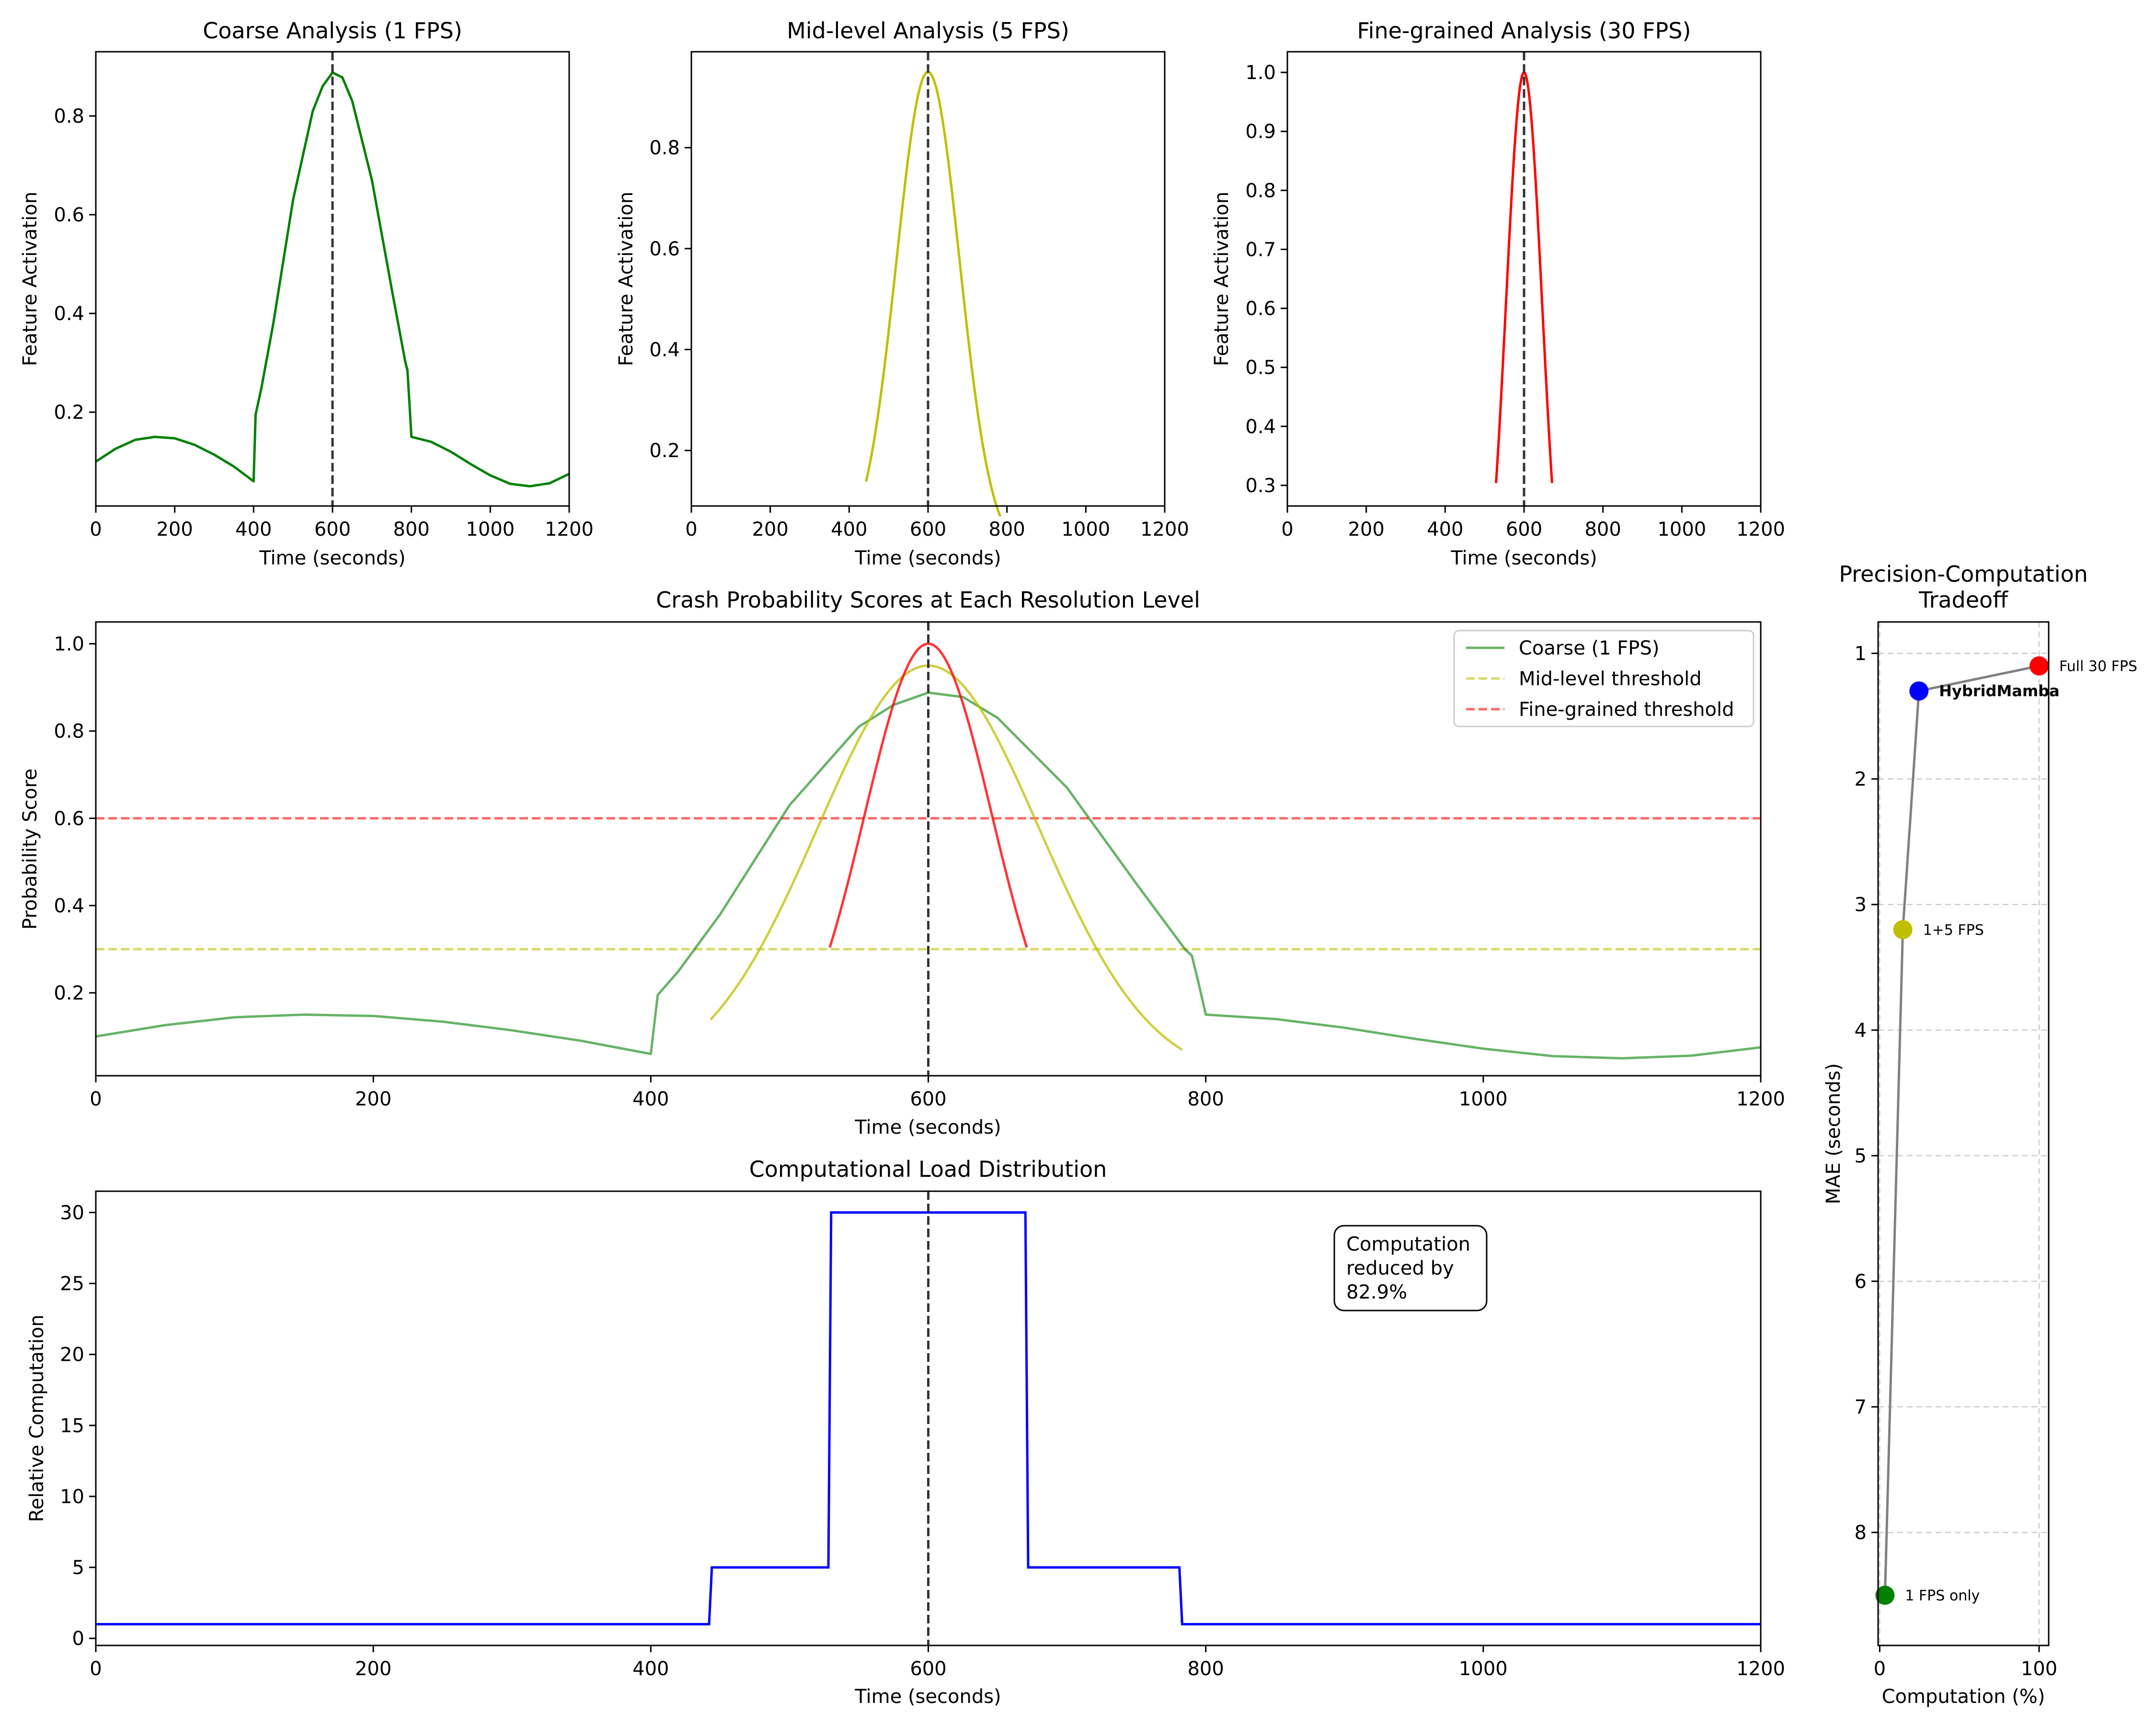 The height and width of the screenshot is (1725, 2156). I want to click on annotation-line-2: reduced by, so click(1400, 1268).